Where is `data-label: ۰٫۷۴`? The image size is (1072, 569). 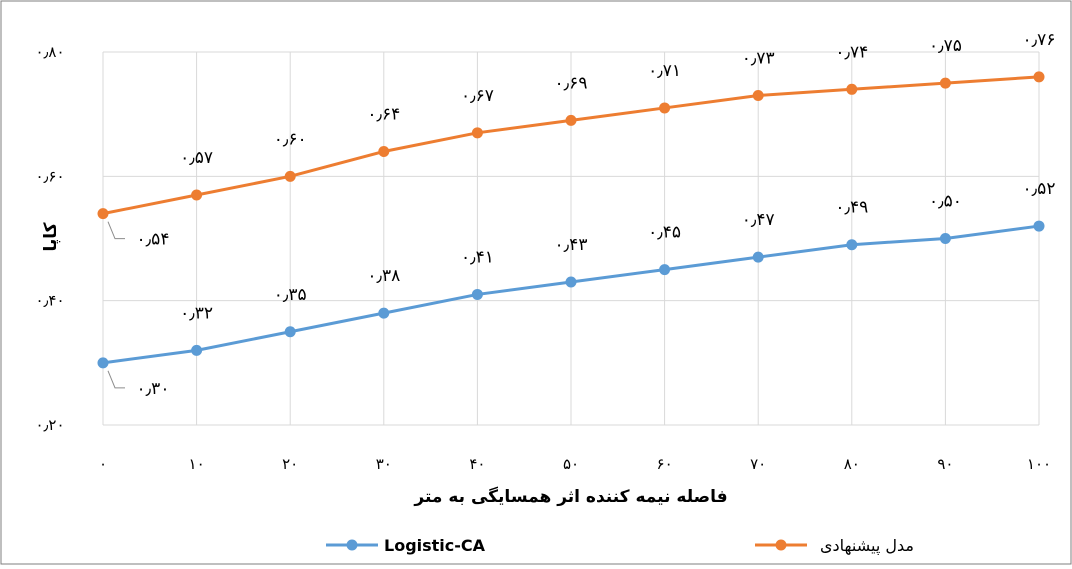
data-label: ۰٫۷۴ is located at coordinates (851, 52).